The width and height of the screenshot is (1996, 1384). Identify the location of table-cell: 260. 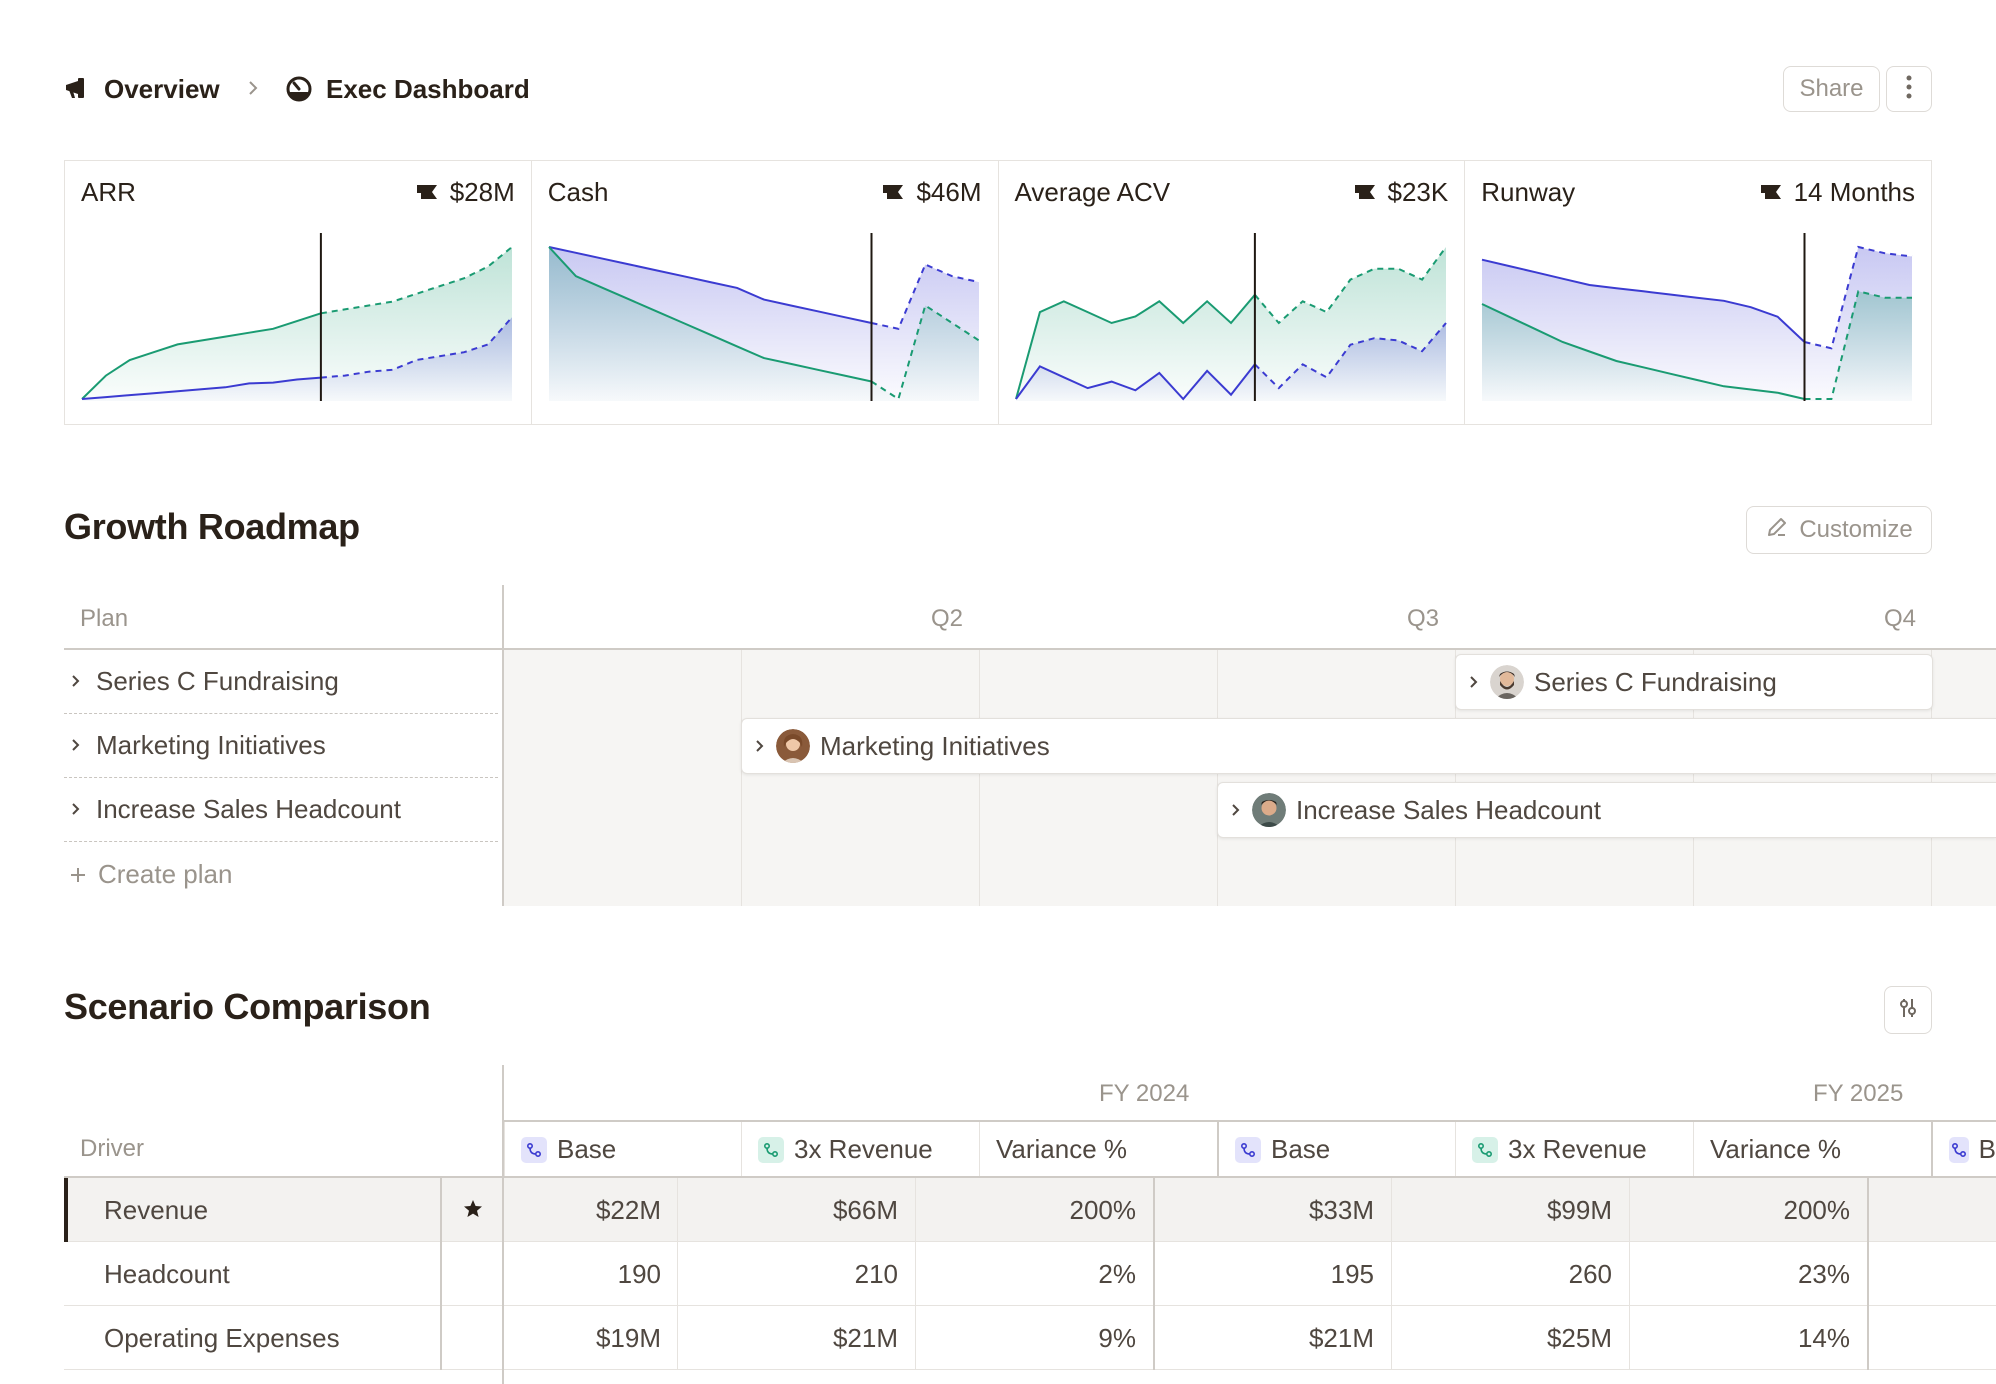
(1509, 1274).